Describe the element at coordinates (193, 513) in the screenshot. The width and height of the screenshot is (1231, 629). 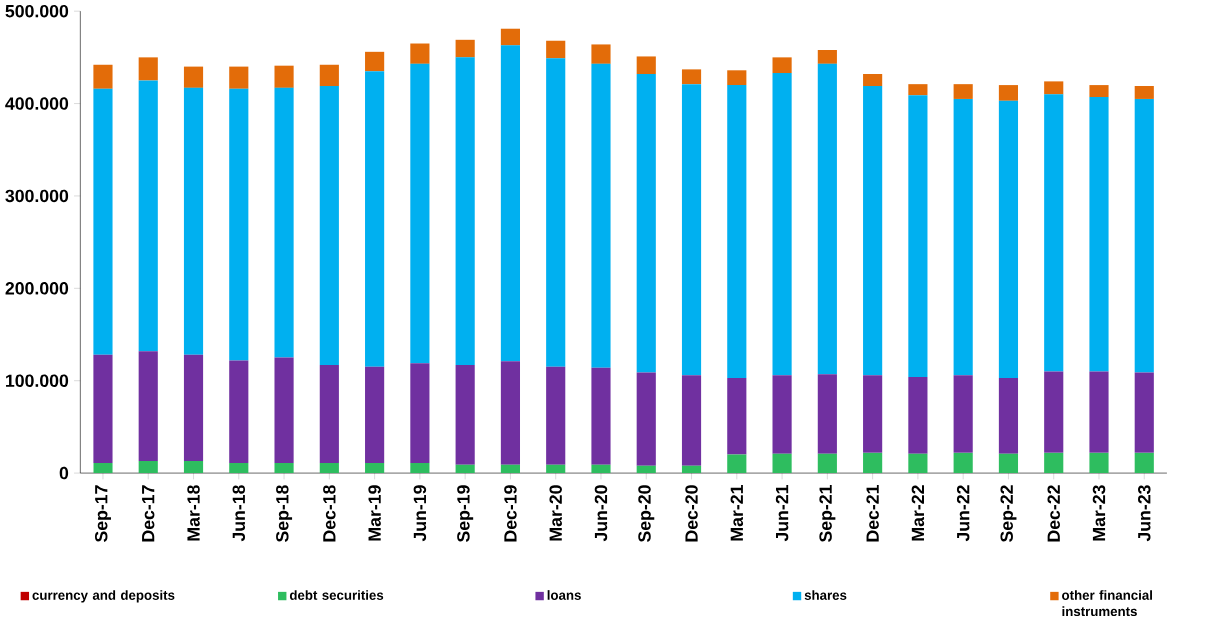
I see `x-tick-label: Mar-18` at that location.